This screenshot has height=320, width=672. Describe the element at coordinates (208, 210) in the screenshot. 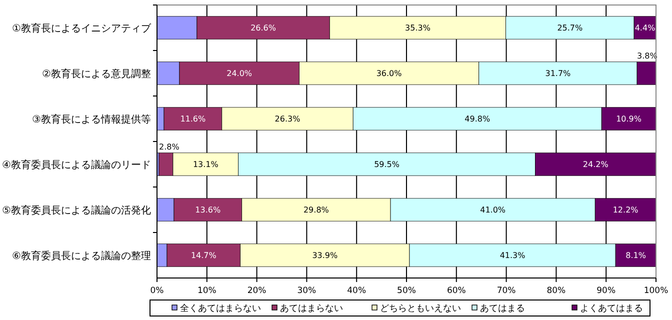

I see `data-label: 13.6%` at that location.